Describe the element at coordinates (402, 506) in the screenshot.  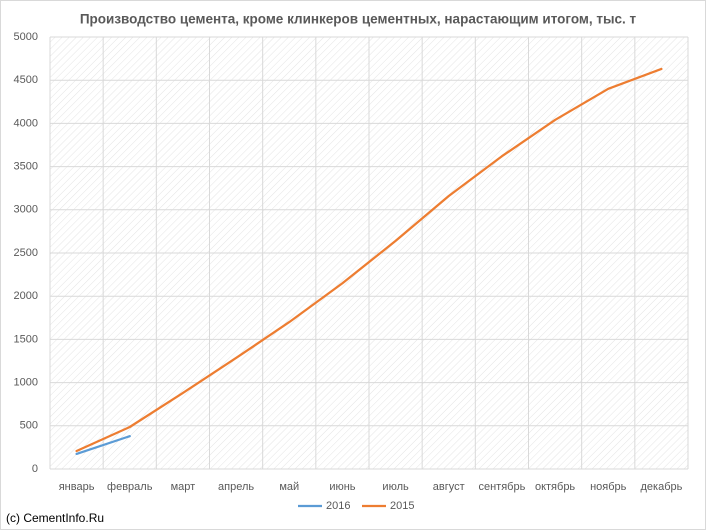
I see `legend-label: 2015` at that location.